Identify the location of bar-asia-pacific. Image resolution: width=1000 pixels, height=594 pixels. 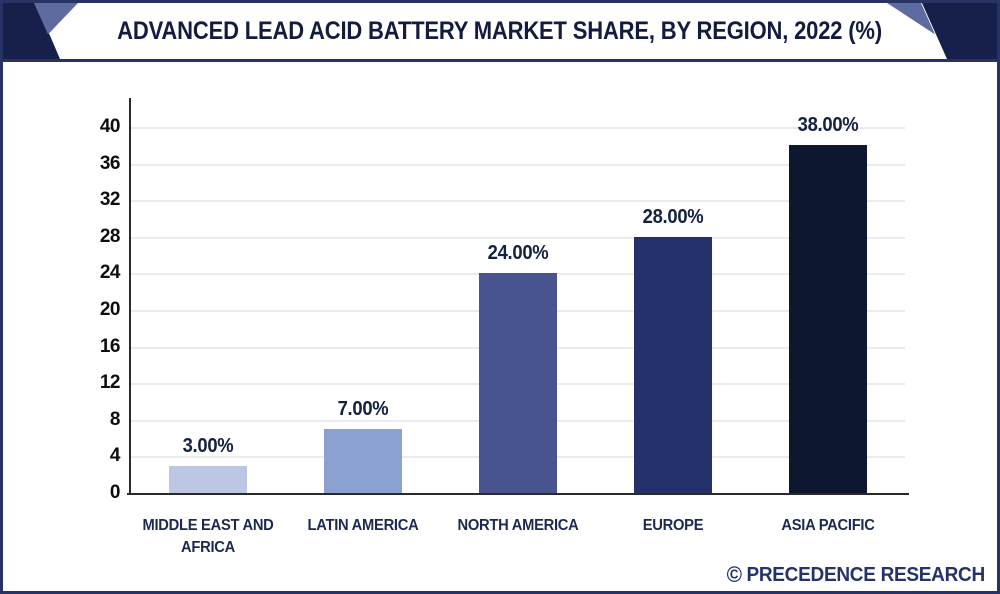
(827, 319).